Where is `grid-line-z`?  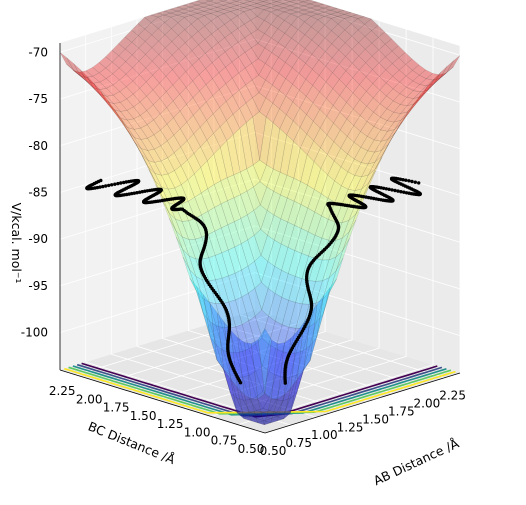
grid-line-z is located at coordinates (260, 70).